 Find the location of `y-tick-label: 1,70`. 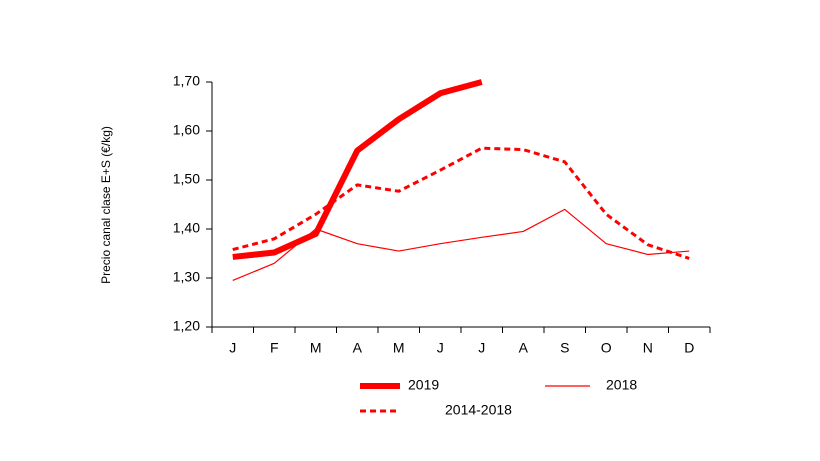

y-tick-label: 1,70 is located at coordinates (186, 81).